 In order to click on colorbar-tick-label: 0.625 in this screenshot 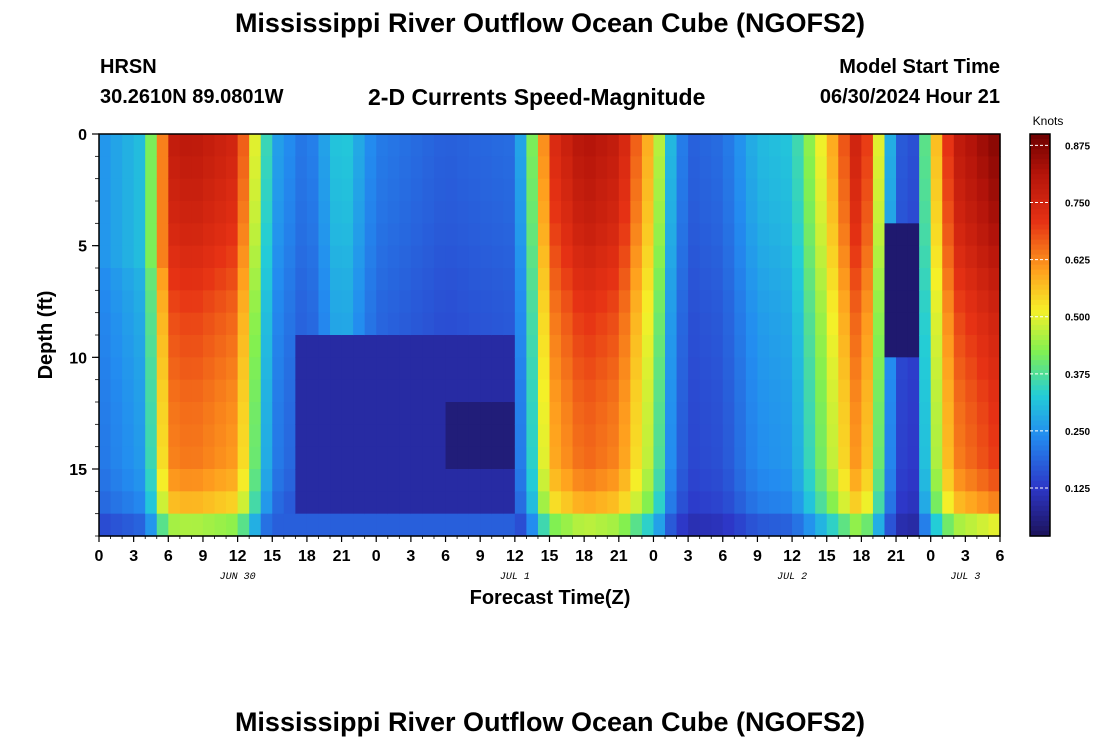, I will do `click(1077, 261)`.